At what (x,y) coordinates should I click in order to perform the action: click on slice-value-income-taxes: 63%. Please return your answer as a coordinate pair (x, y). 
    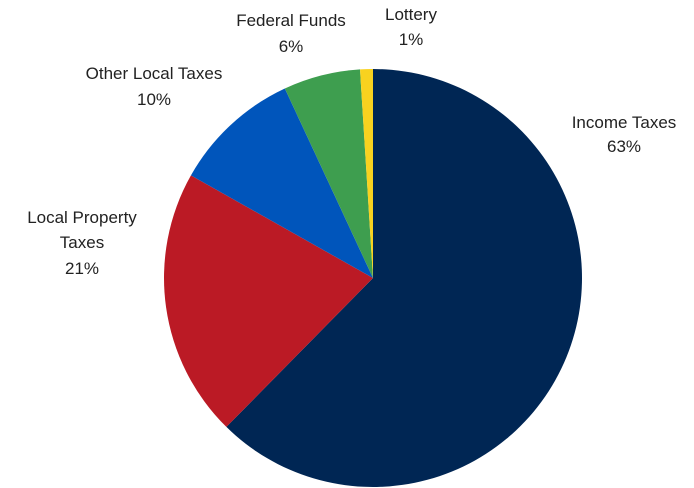
    Looking at the image, I should click on (624, 146).